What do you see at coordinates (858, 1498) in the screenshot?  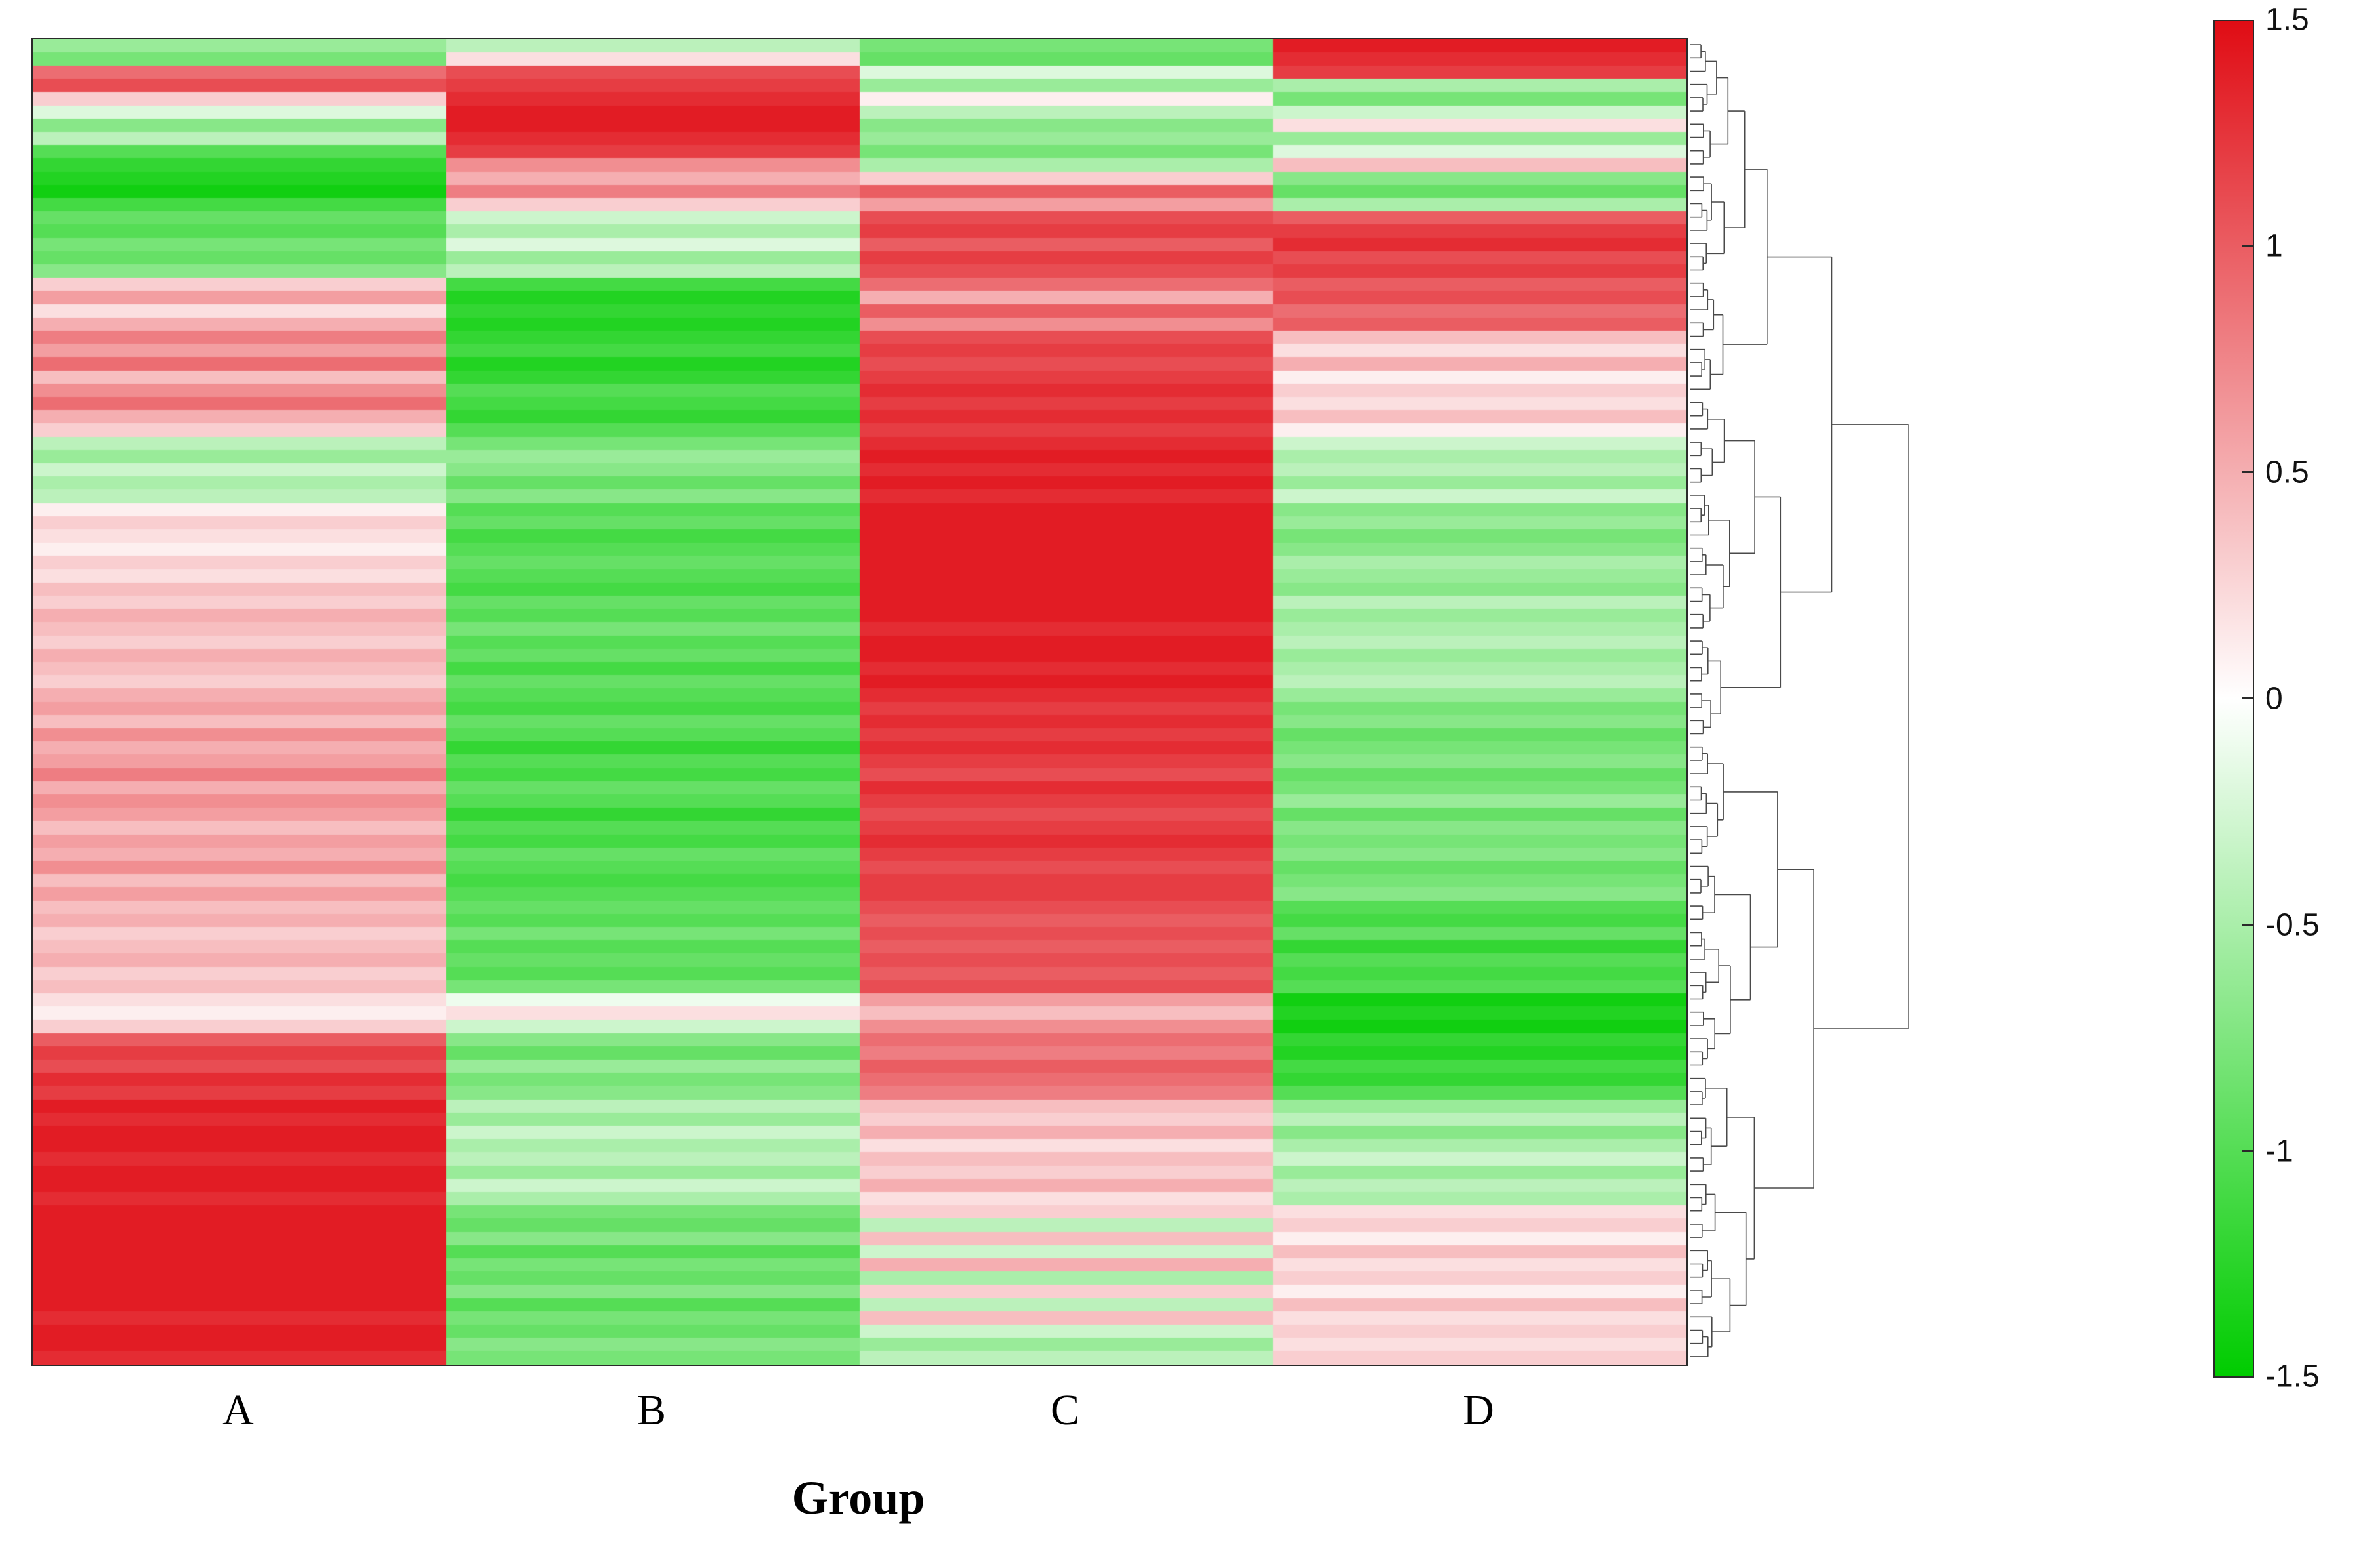 I see `x-axis-title: Group` at bounding box center [858, 1498].